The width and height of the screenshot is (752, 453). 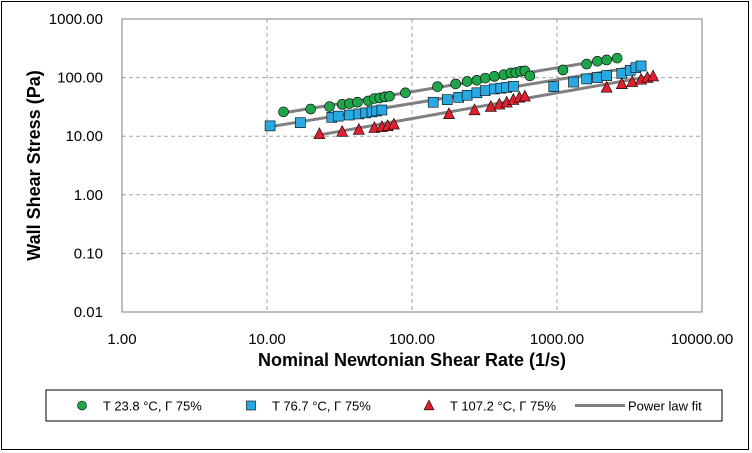 I want to click on y-tick-label: 1000.00, so click(x=76, y=19).